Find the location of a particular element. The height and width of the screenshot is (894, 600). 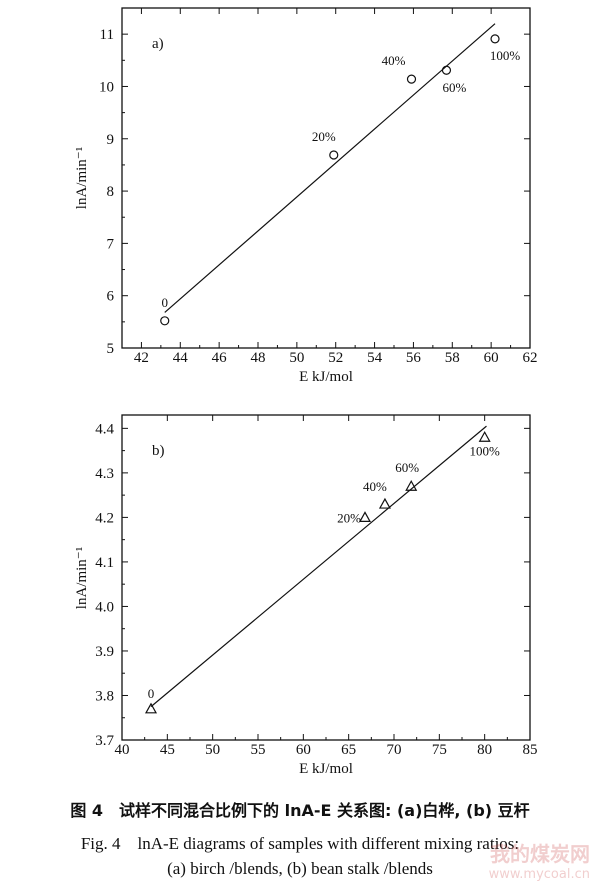

y-tick-label: 3.9 is located at coordinates (104, 652).